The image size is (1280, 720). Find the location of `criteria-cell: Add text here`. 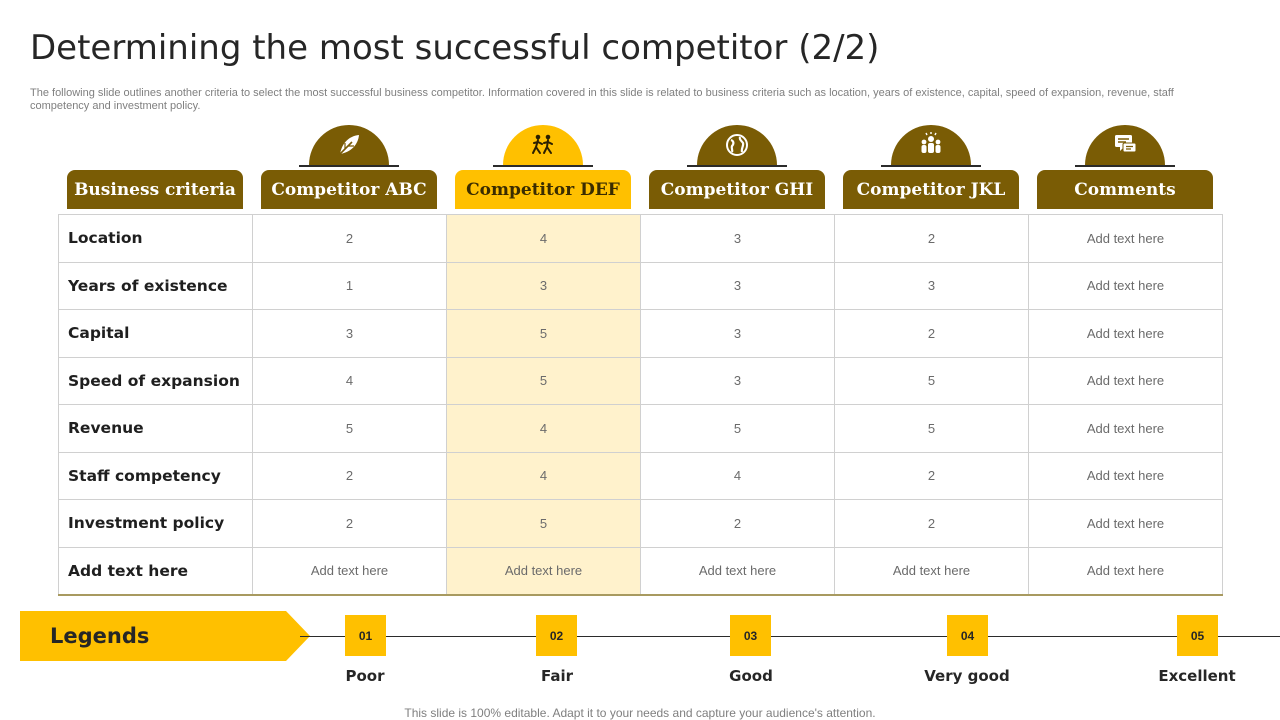

criteria-cell: Add text here is located at coordinates (155, 571).